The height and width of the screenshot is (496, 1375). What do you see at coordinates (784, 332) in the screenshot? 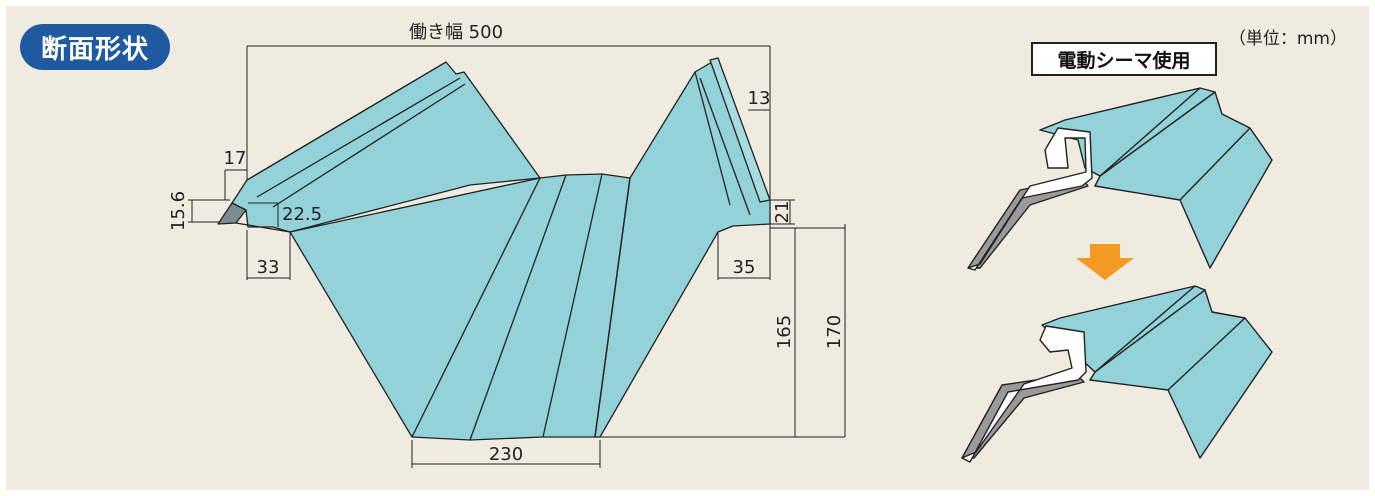
I see `dim-165: 165` at bounding box center [784, 332].